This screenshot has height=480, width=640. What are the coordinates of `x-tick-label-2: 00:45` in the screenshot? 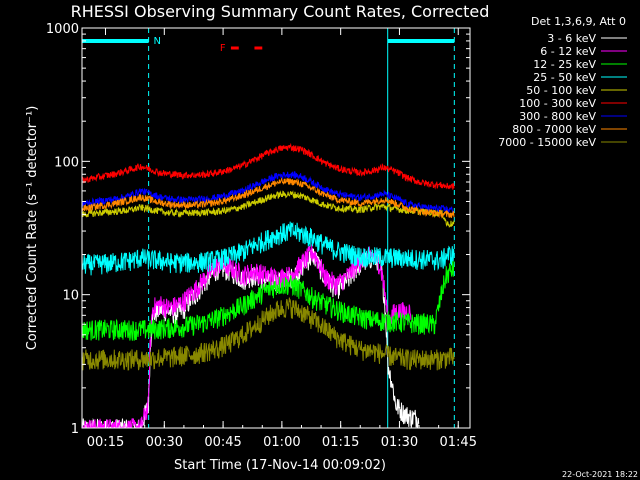 It's located at (222, 442).